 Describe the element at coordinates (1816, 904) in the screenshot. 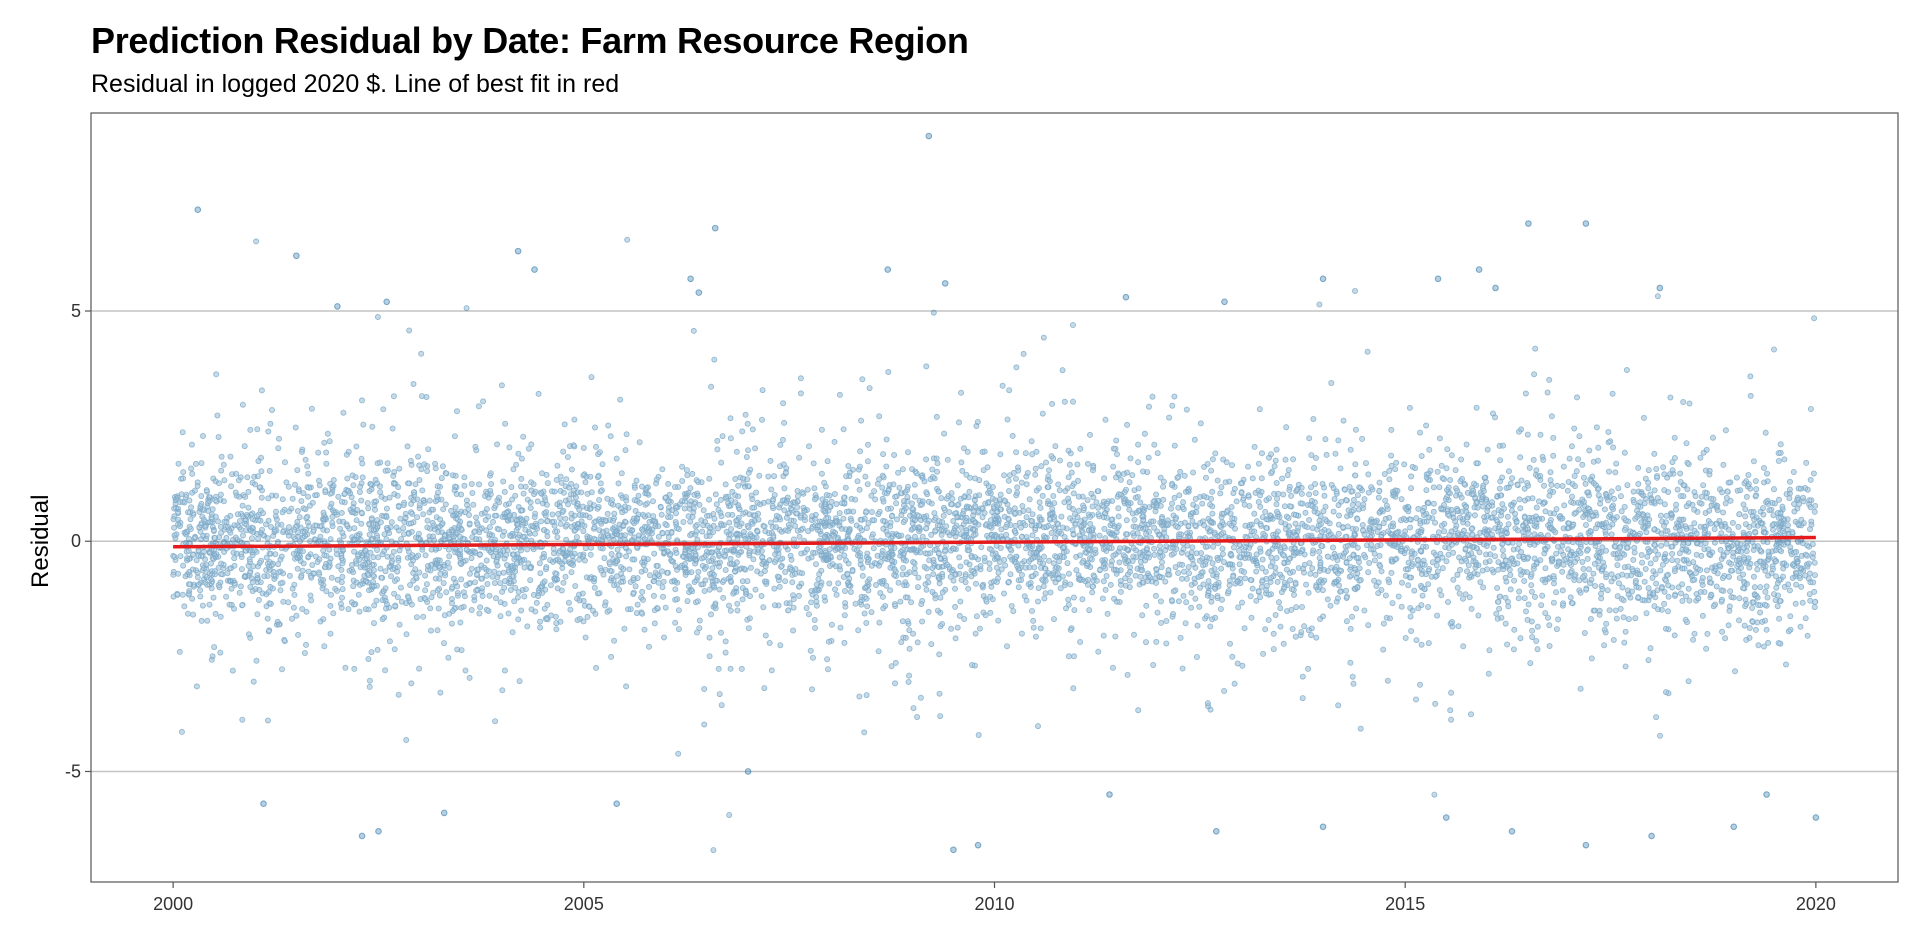

I see `x-tick-label: 2020` at that location.